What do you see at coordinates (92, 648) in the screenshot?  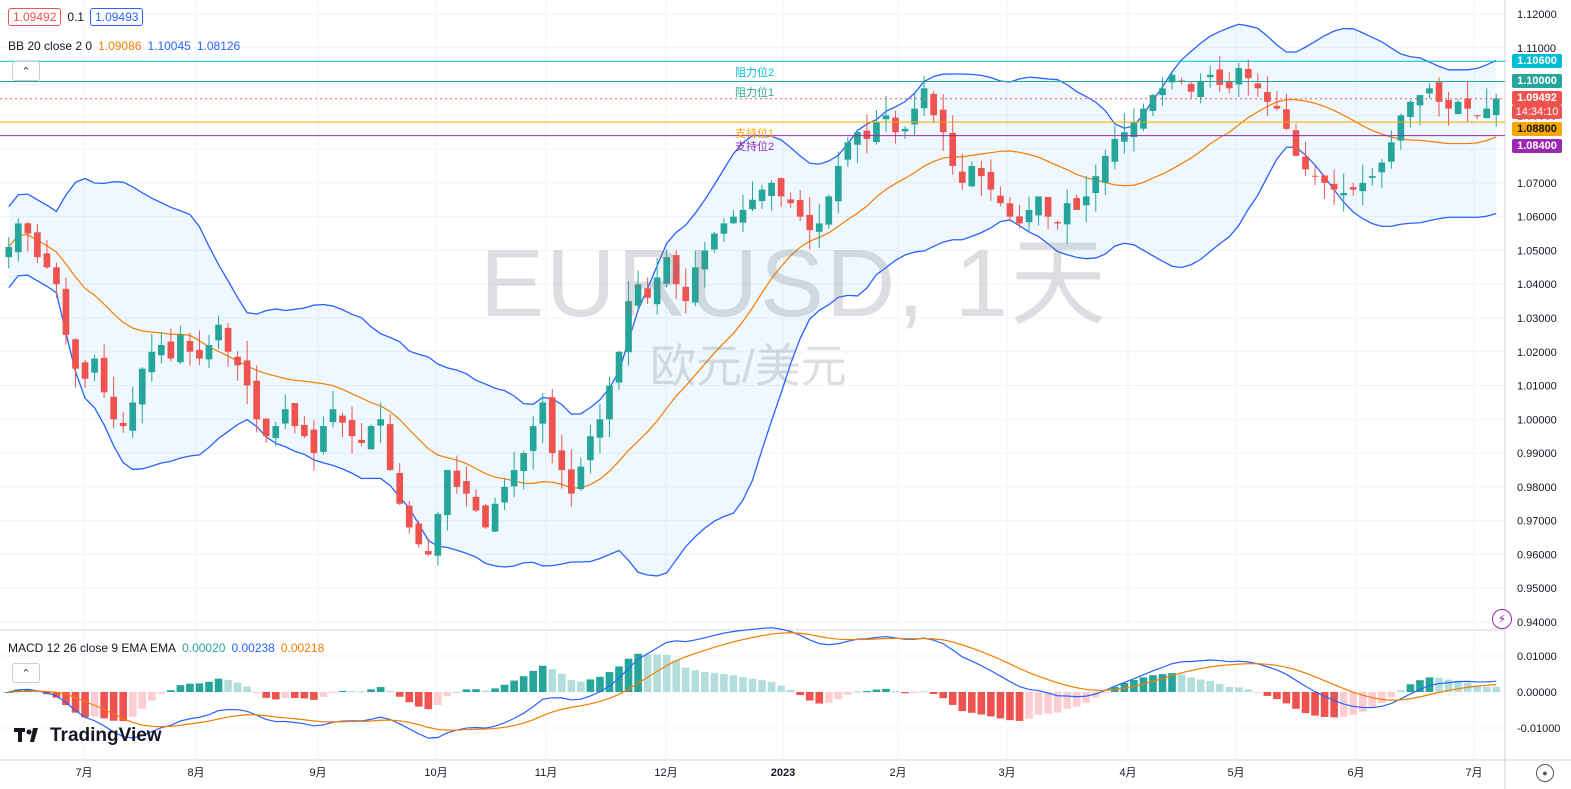 I see `macd-label: MACD 12 26 close 9 EMA EMA` at bounding box center [92, 648].